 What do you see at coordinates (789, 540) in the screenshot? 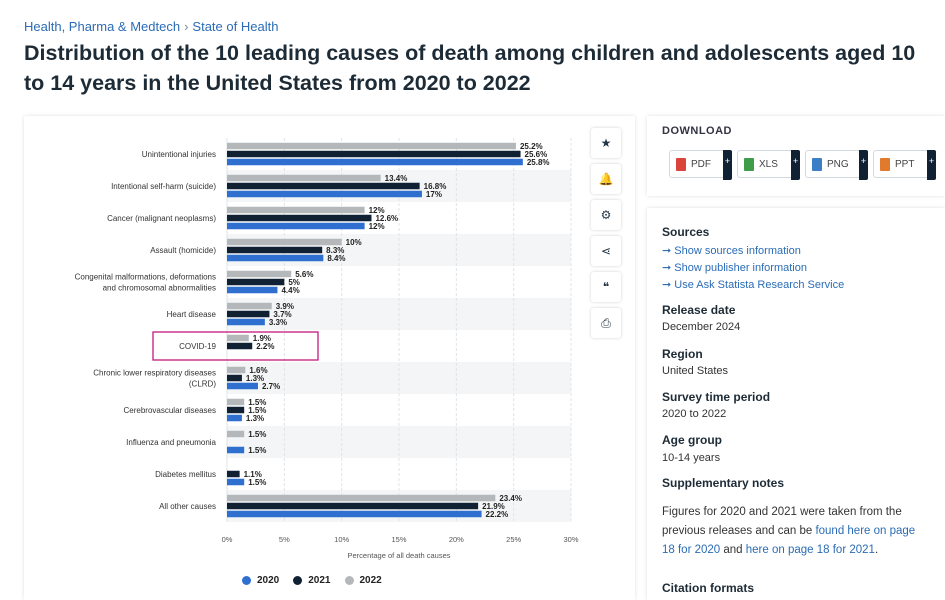
I see `notes-link-2020: found here on page 18 for 2020` at bounding box center [789, 540].